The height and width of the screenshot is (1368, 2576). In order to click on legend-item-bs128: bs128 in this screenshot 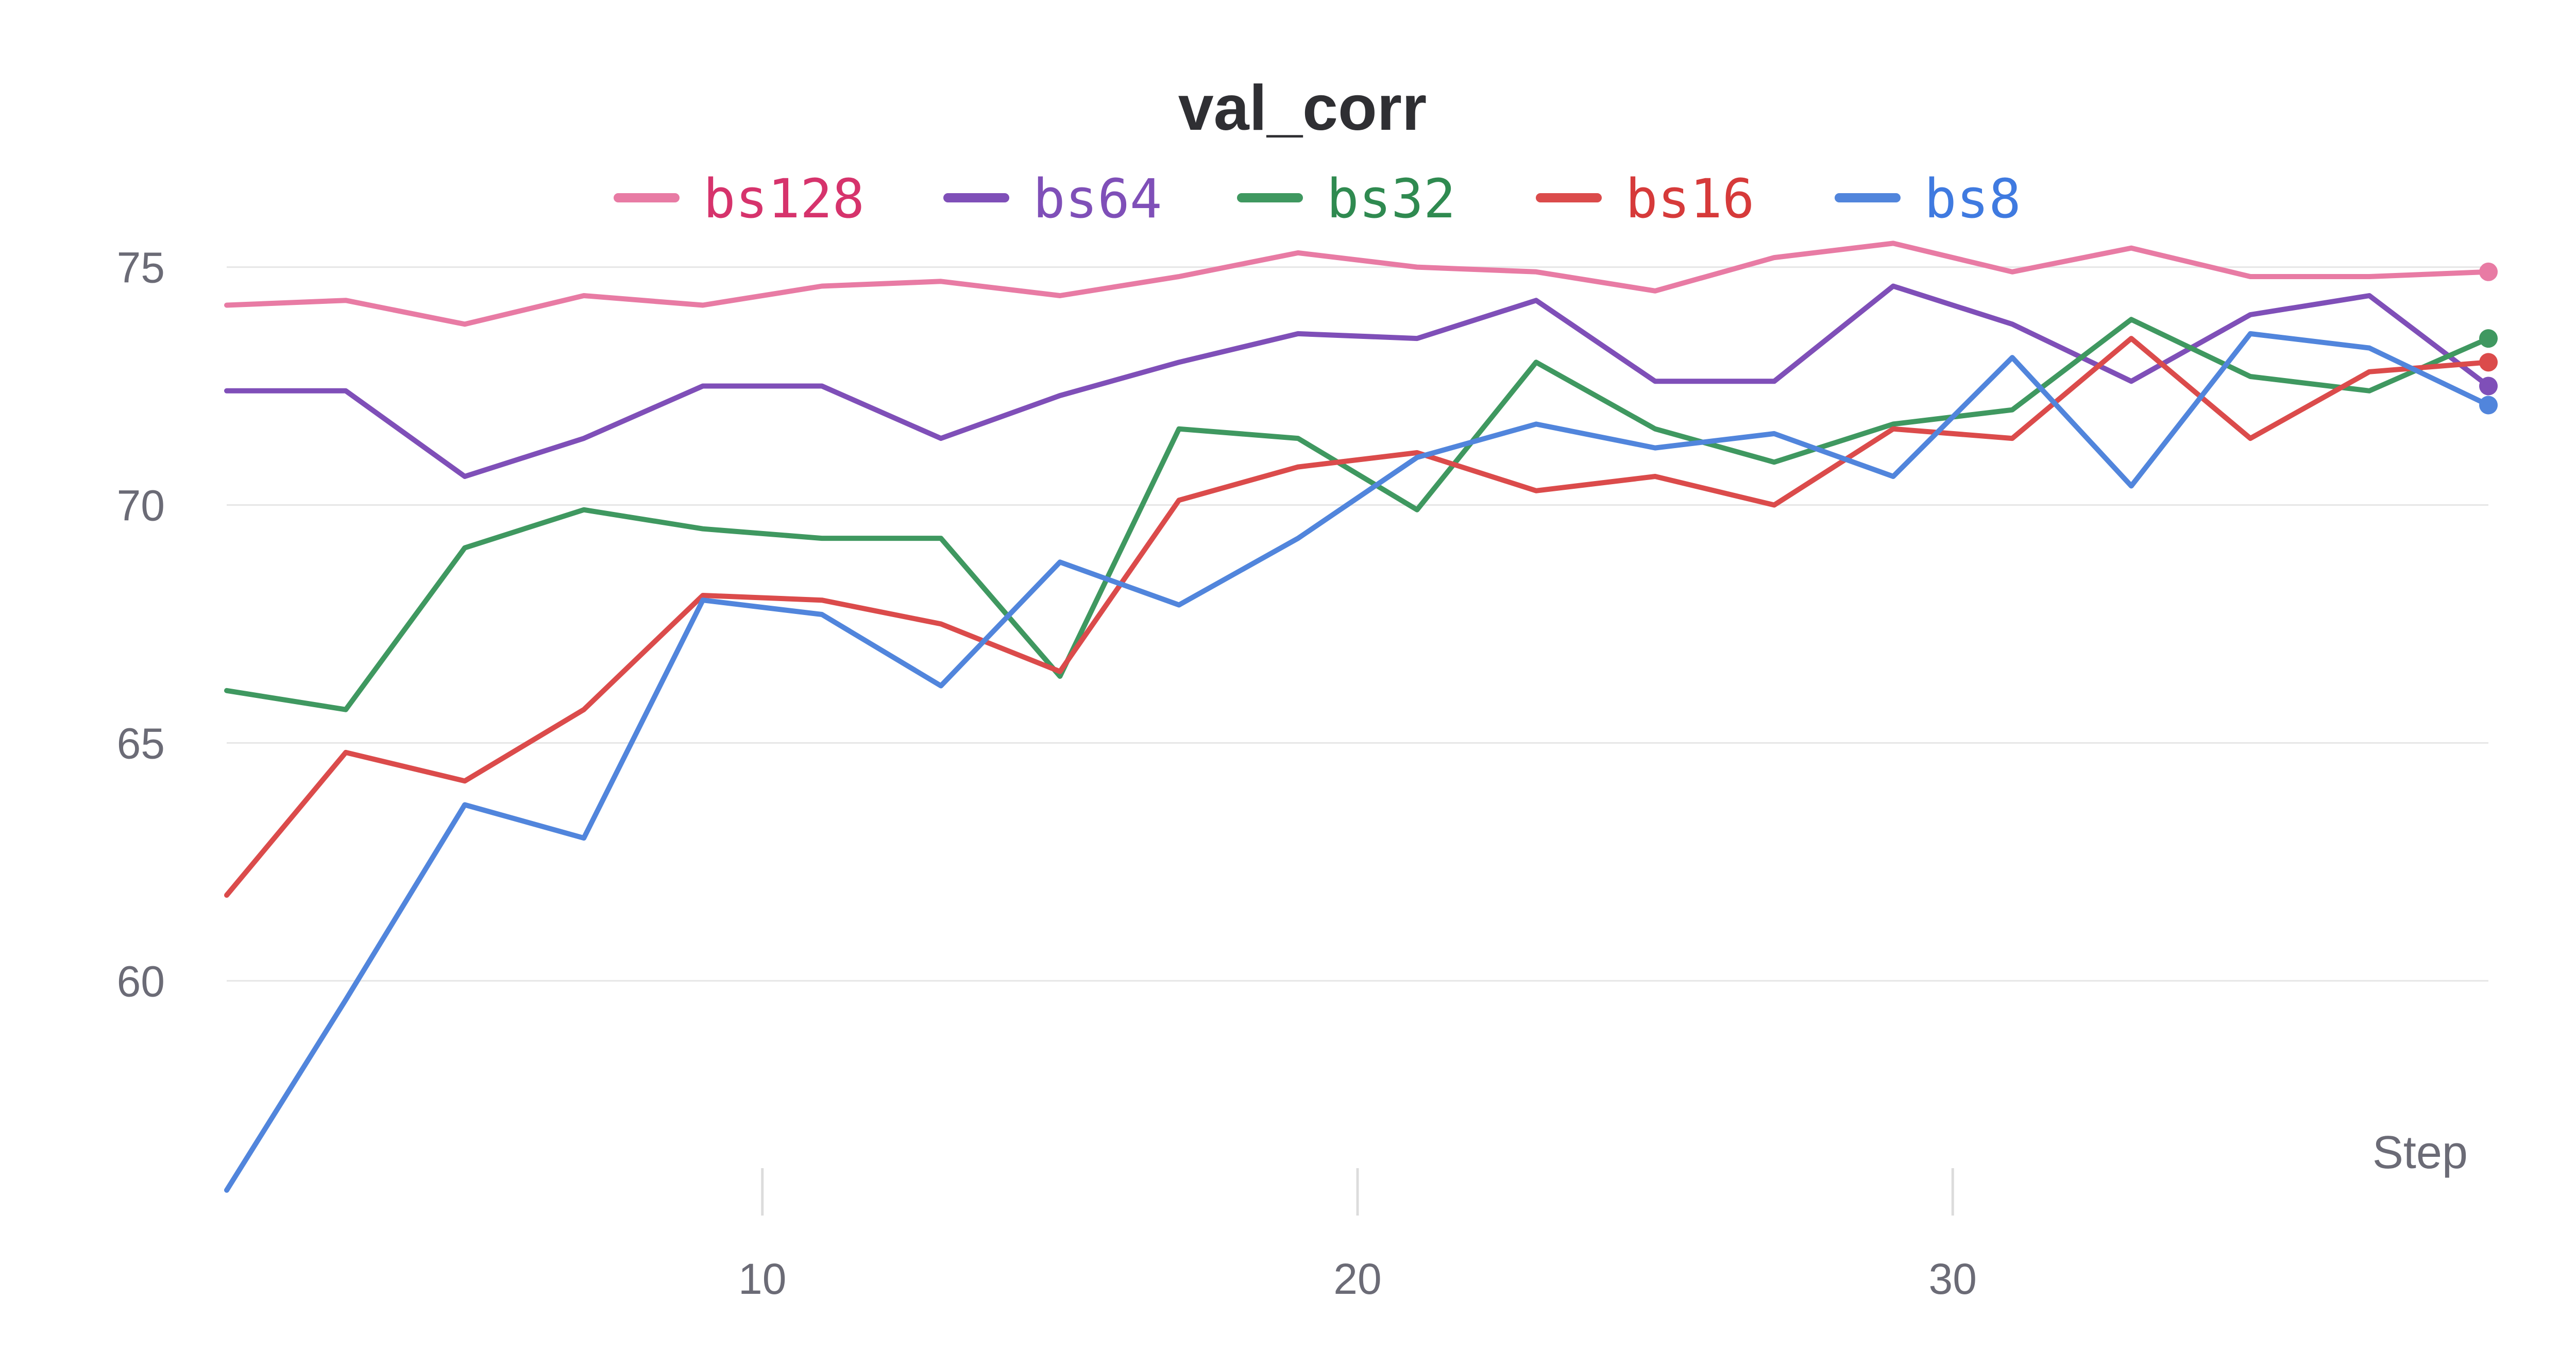, I will do `click(739, 198)`.